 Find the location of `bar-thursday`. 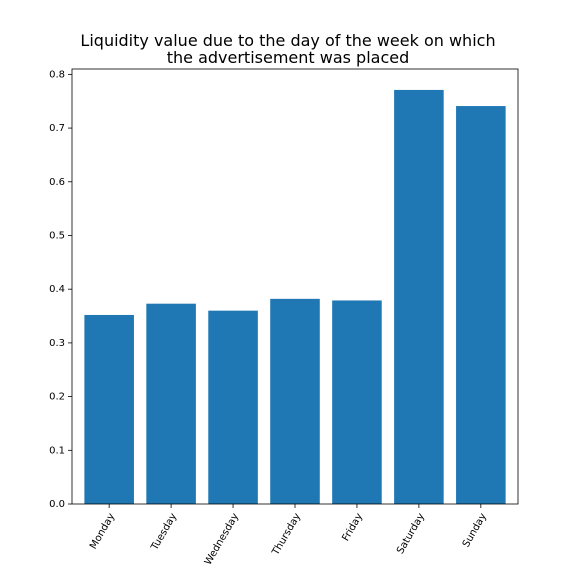

bar-thursday is located at coordinates (295, 401).